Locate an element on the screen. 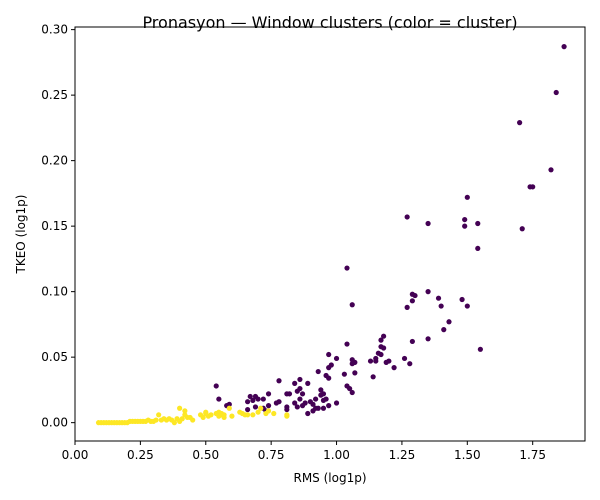 Image resolution: width=600 pixels, height=500 pixels. x-axis: 0.00 0.25 0.50 0.75 1.00 1.25 1.50 1.75 is located at coordinates (304, 451).